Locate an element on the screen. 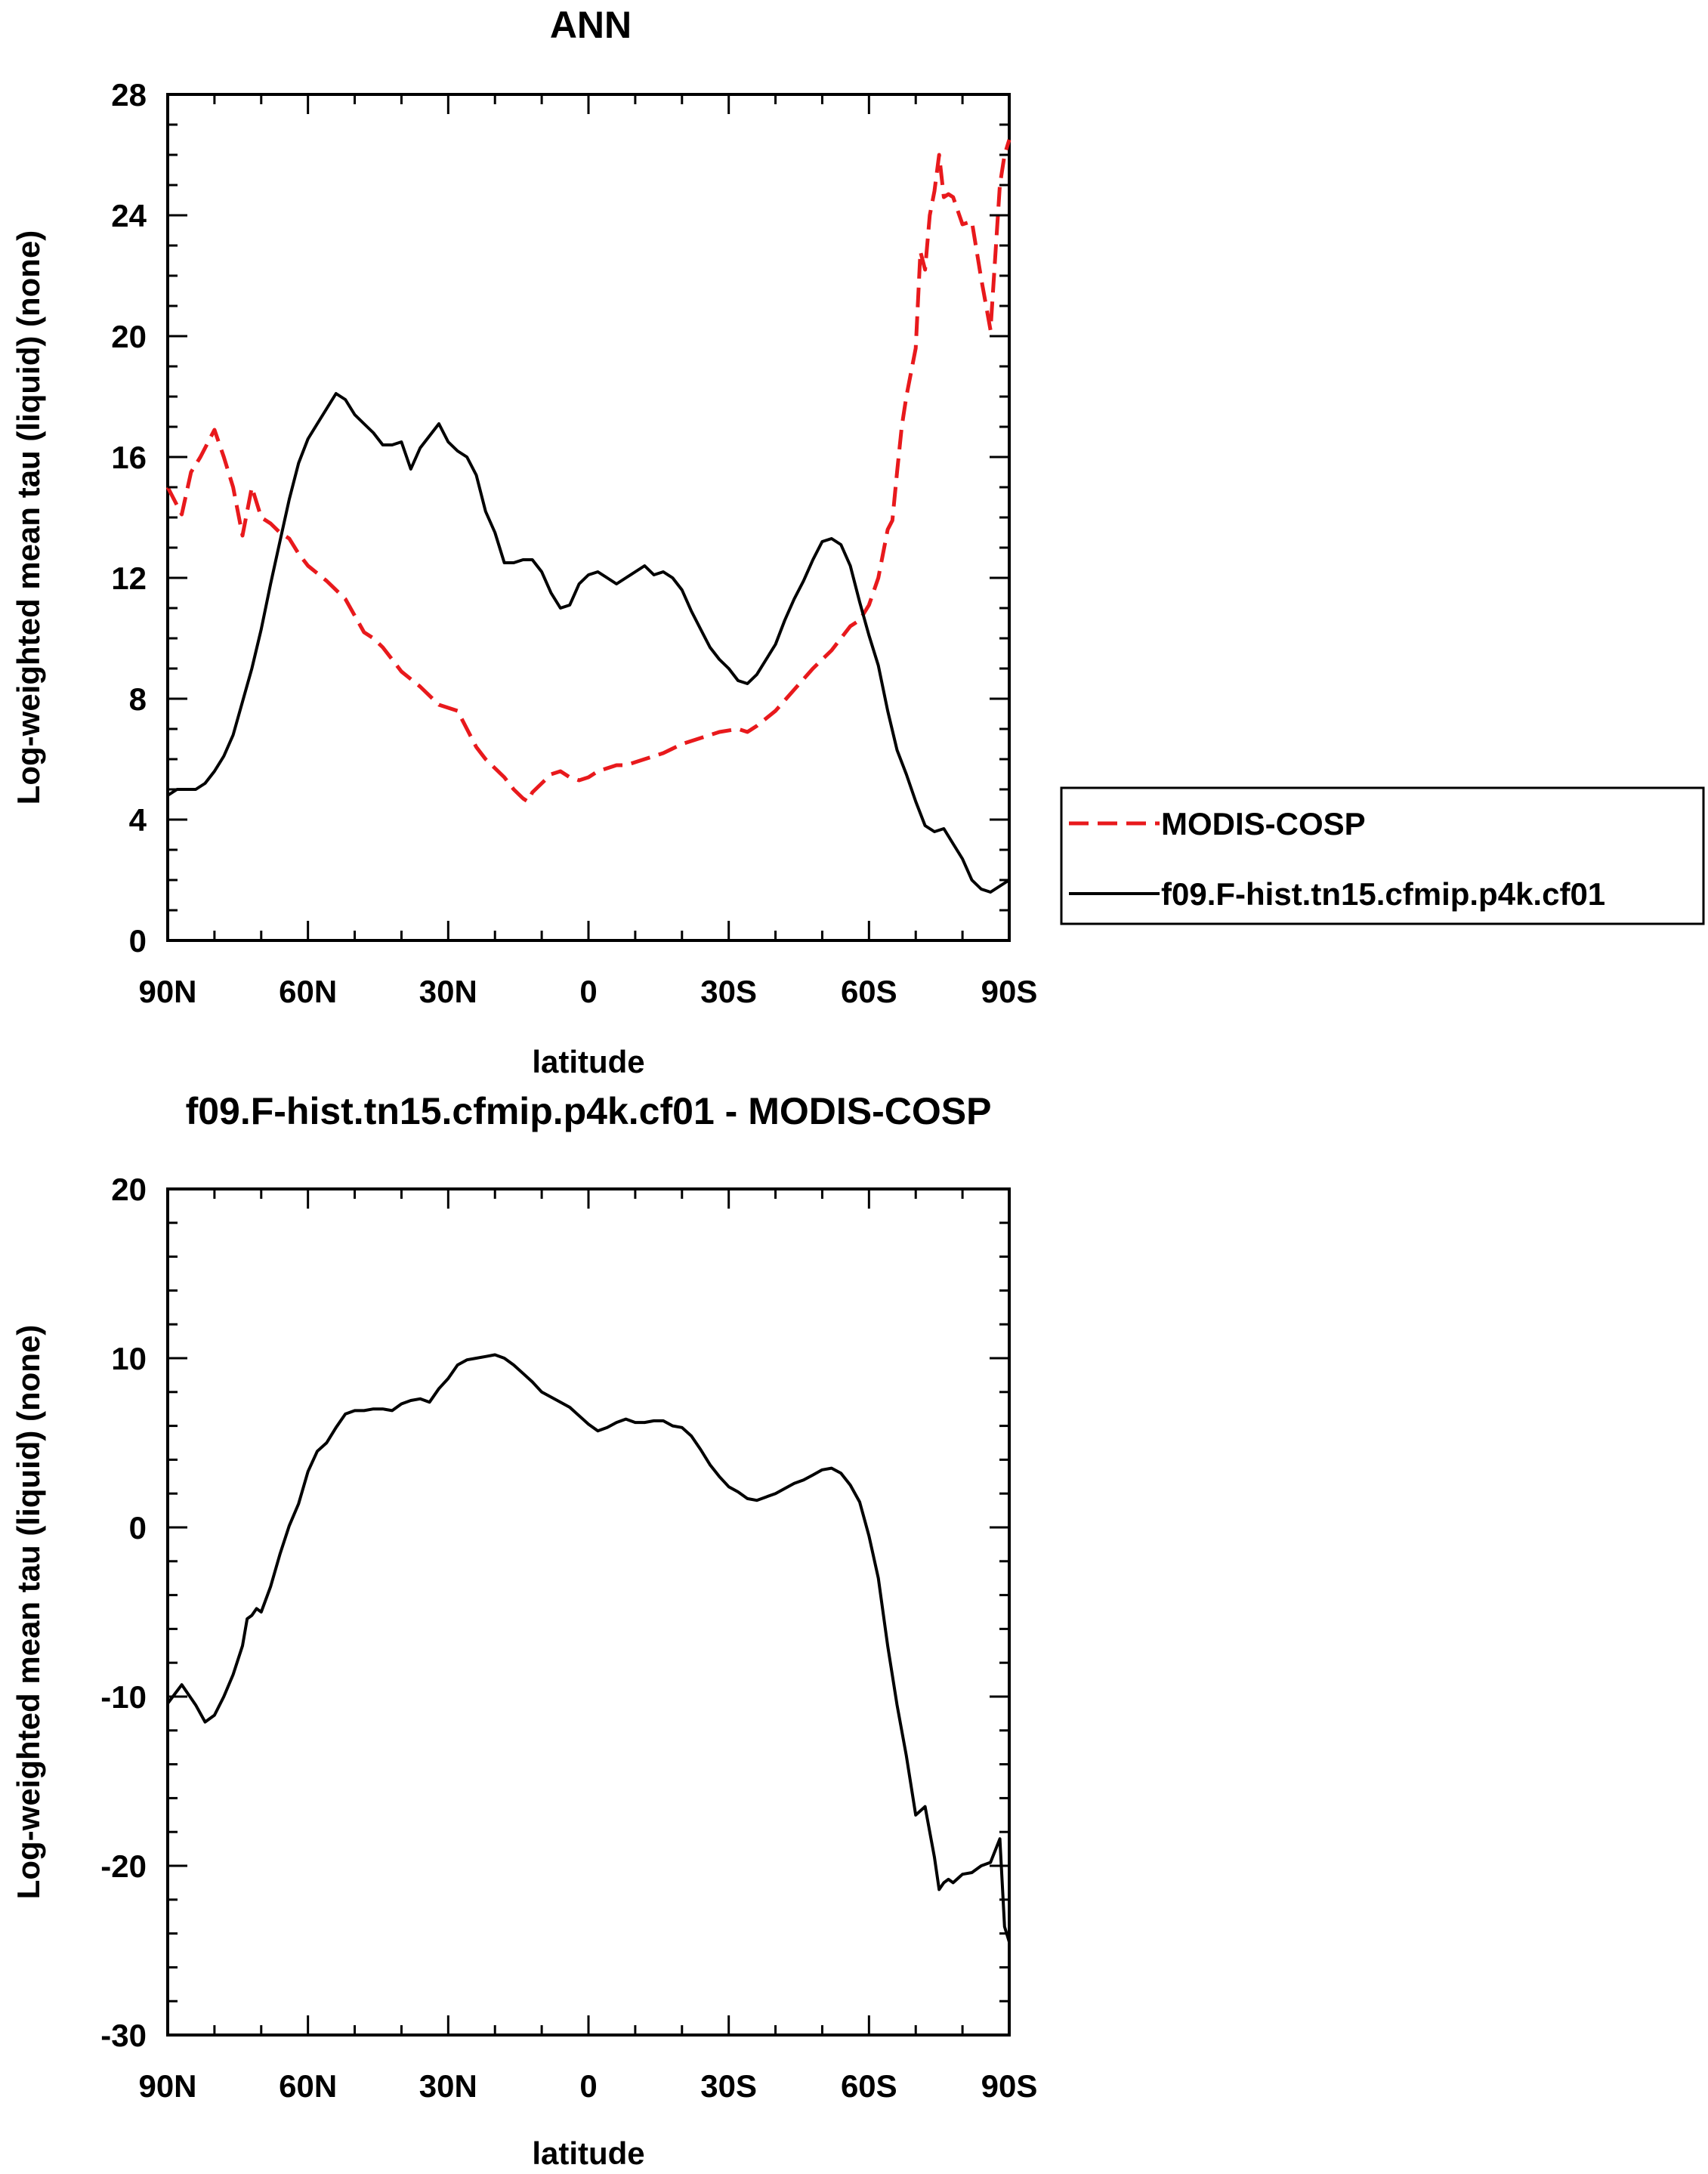 This screenshot has width=1708, height=2174. legend-box is located at coordinates (1382, 855).